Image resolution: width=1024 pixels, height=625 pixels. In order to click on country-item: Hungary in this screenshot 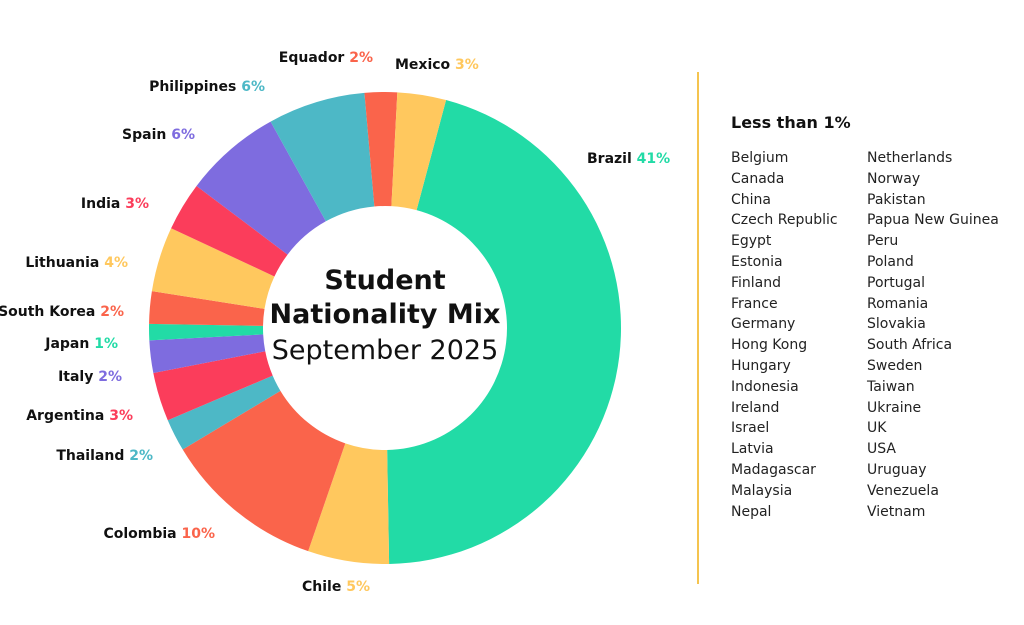, I will do `click(761, 365)`.